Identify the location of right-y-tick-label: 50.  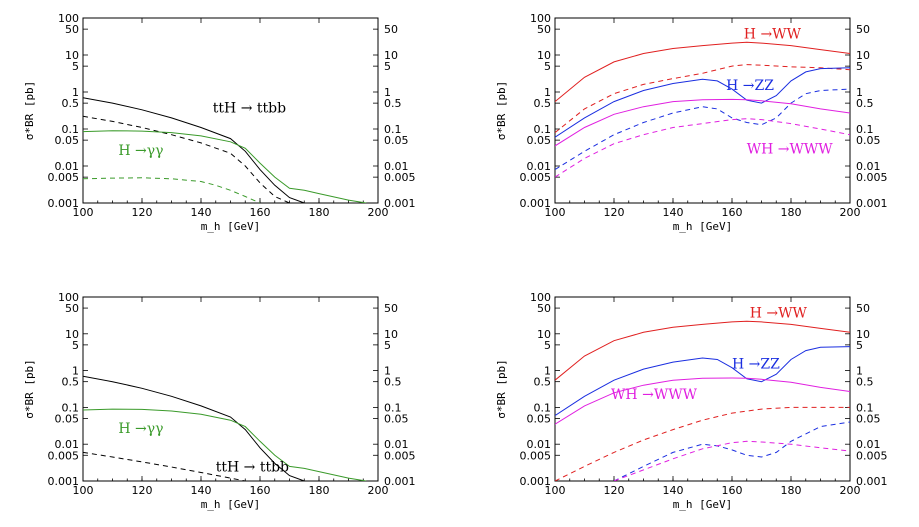
(863, 308).